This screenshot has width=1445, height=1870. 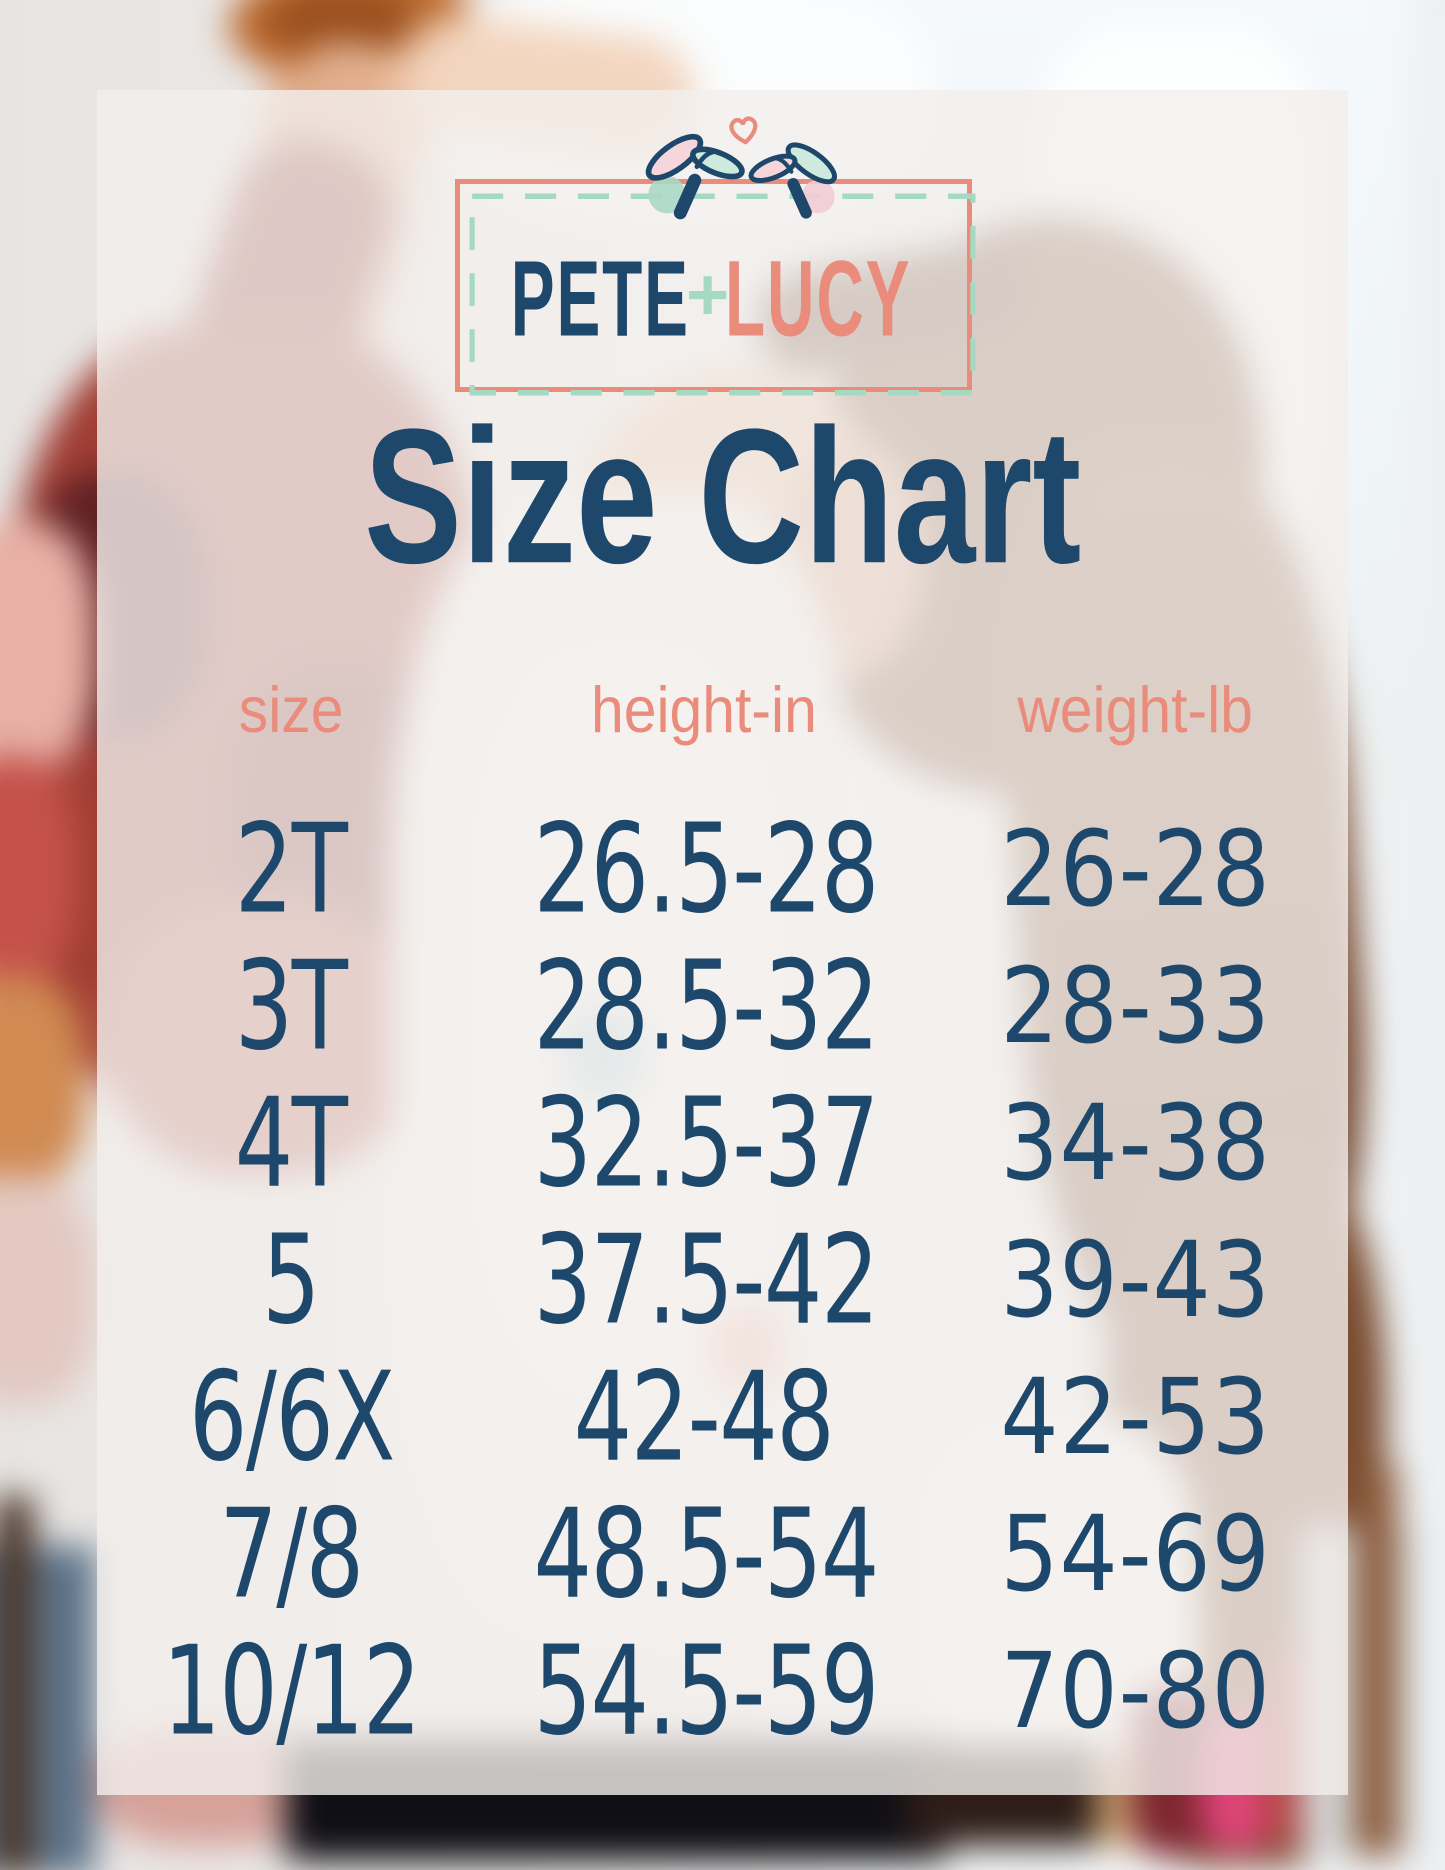 I want to click on column-header-weight: weight-lb, so click(x=1135, y=710).